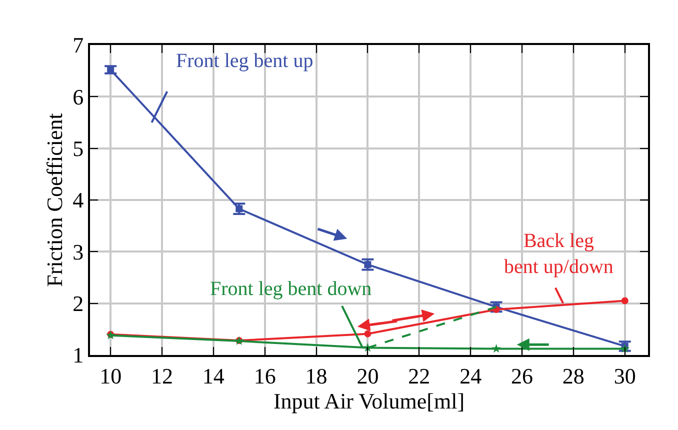  What do you see at coordinates (369, 401) in the screenshot?
I see `x-axis-title: Input Air Volume[ml]` at bounding box center [369, 401].